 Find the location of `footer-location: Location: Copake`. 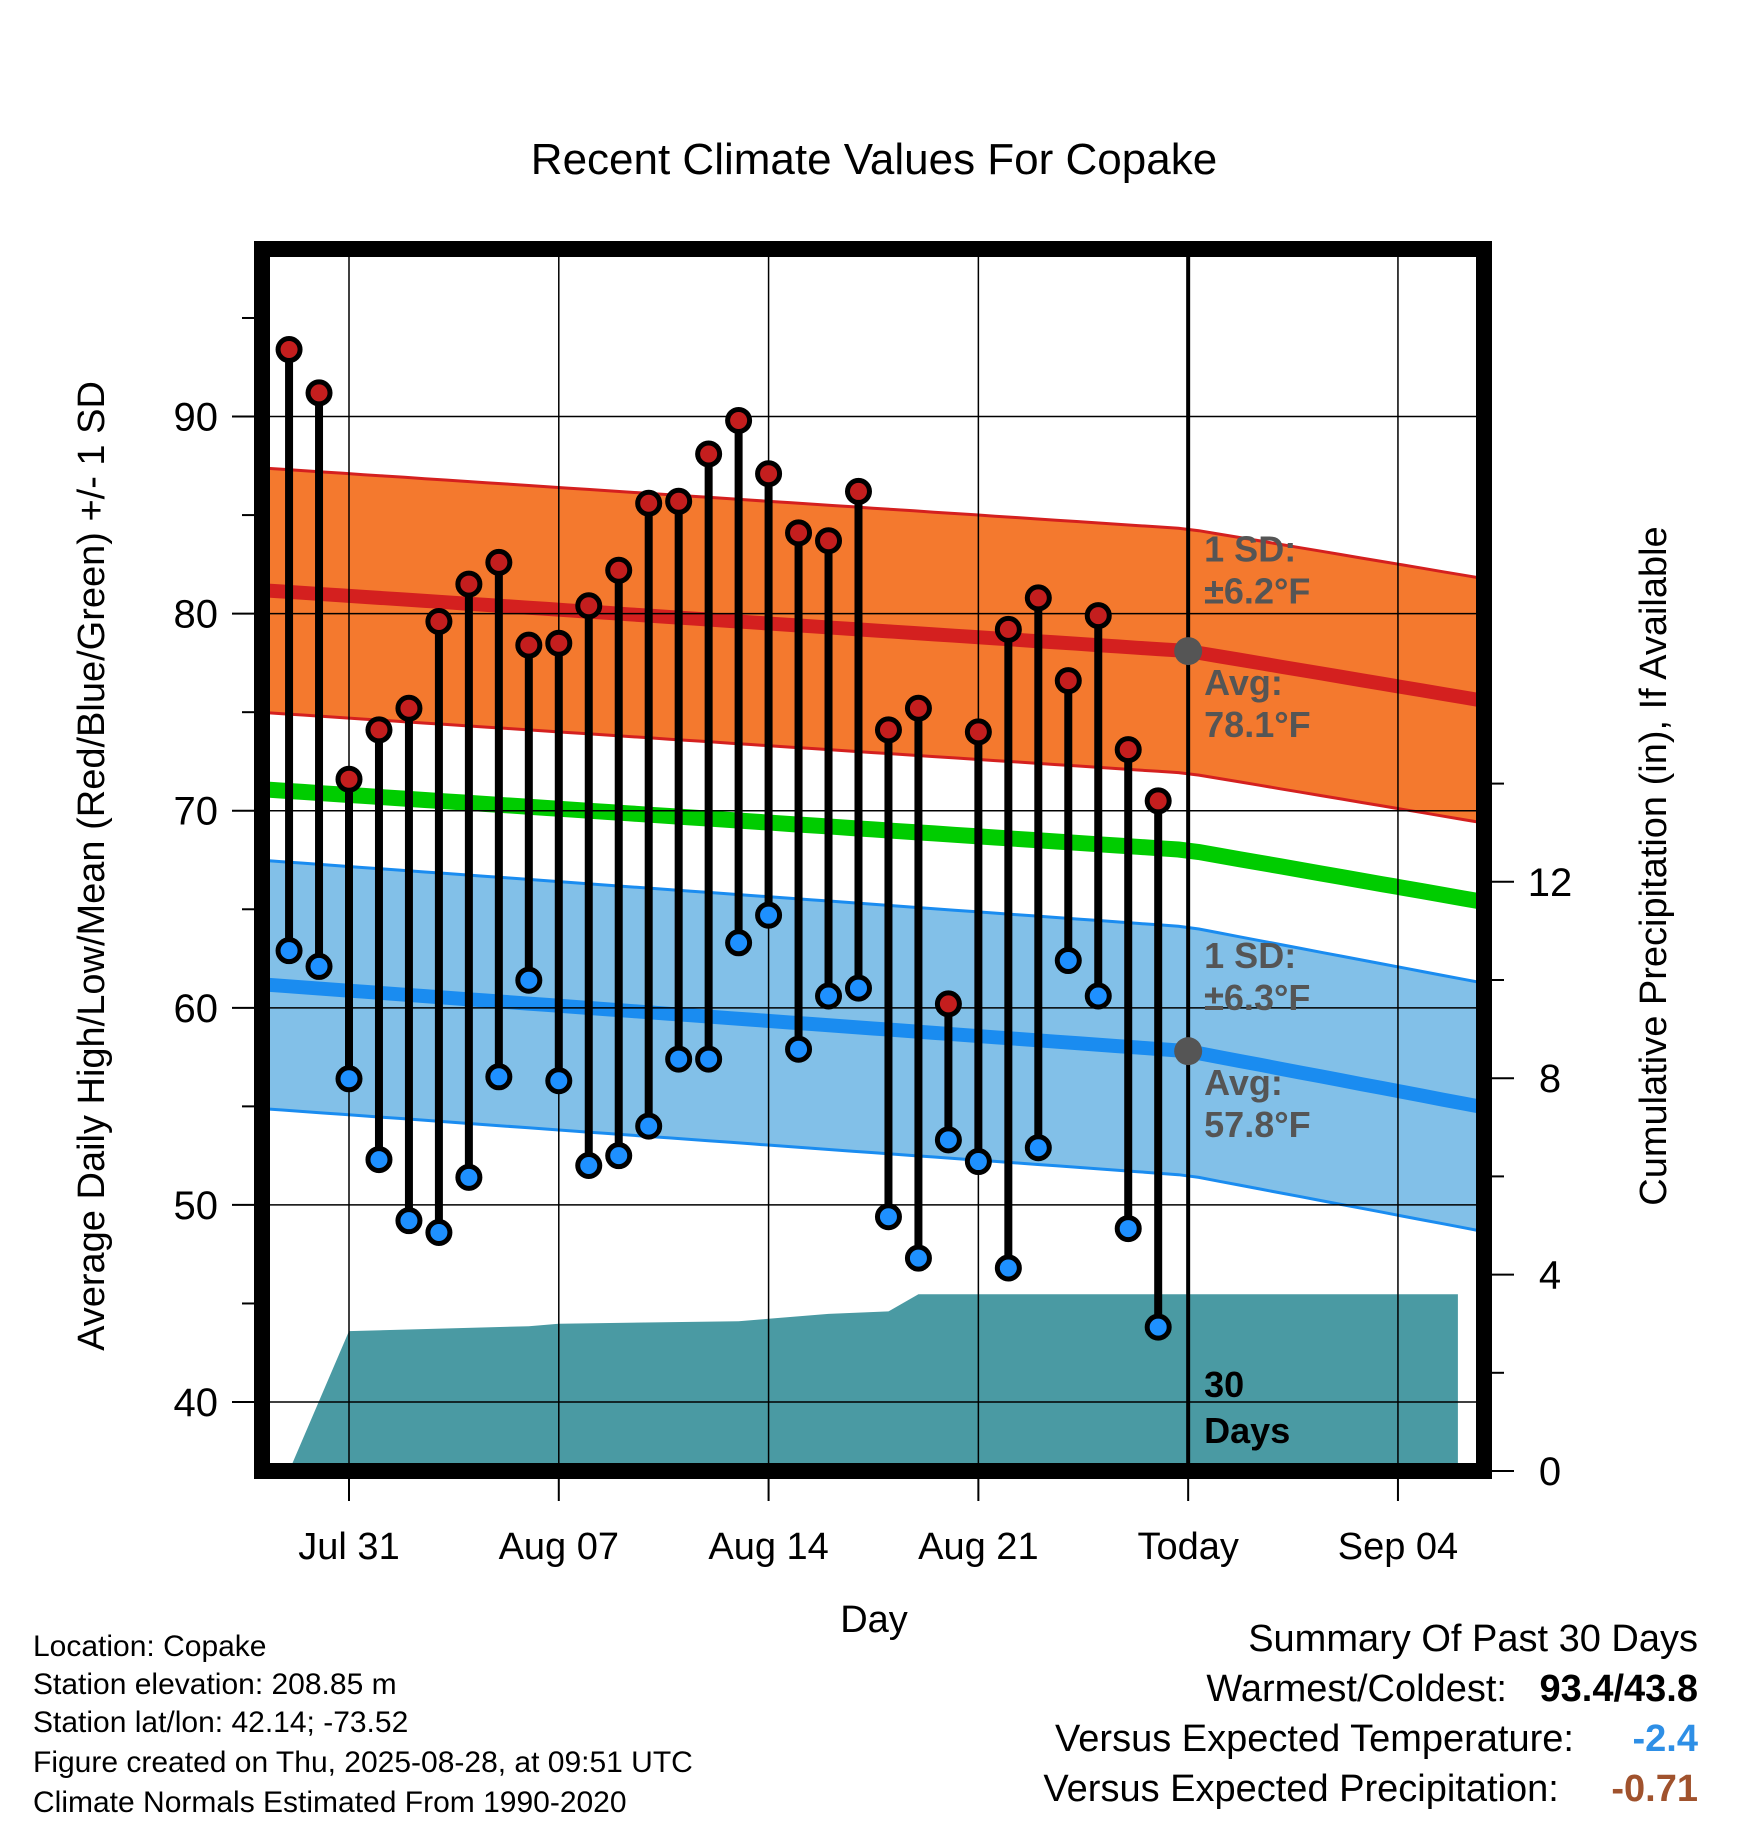

footer-location: Location: Copake is located at coordinates (150, 1646).